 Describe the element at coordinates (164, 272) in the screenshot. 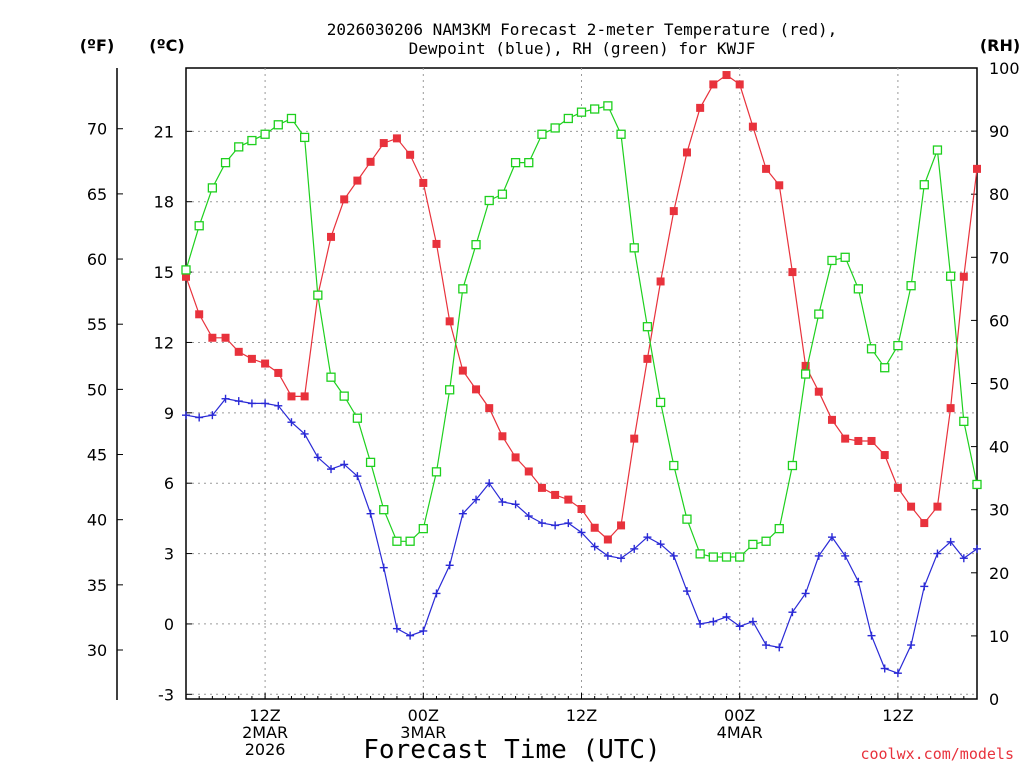

I see `celsius-tick-label: 15` at that location.